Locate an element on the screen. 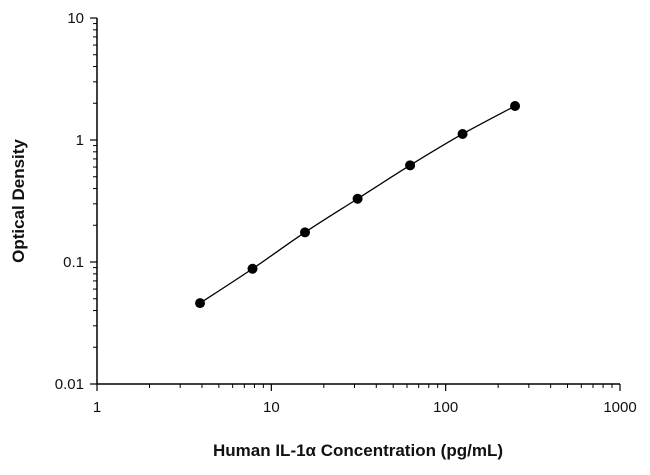 This screenshot has height=475, width=650. x-tick-label: 100 is located at coordinates (445, 407).